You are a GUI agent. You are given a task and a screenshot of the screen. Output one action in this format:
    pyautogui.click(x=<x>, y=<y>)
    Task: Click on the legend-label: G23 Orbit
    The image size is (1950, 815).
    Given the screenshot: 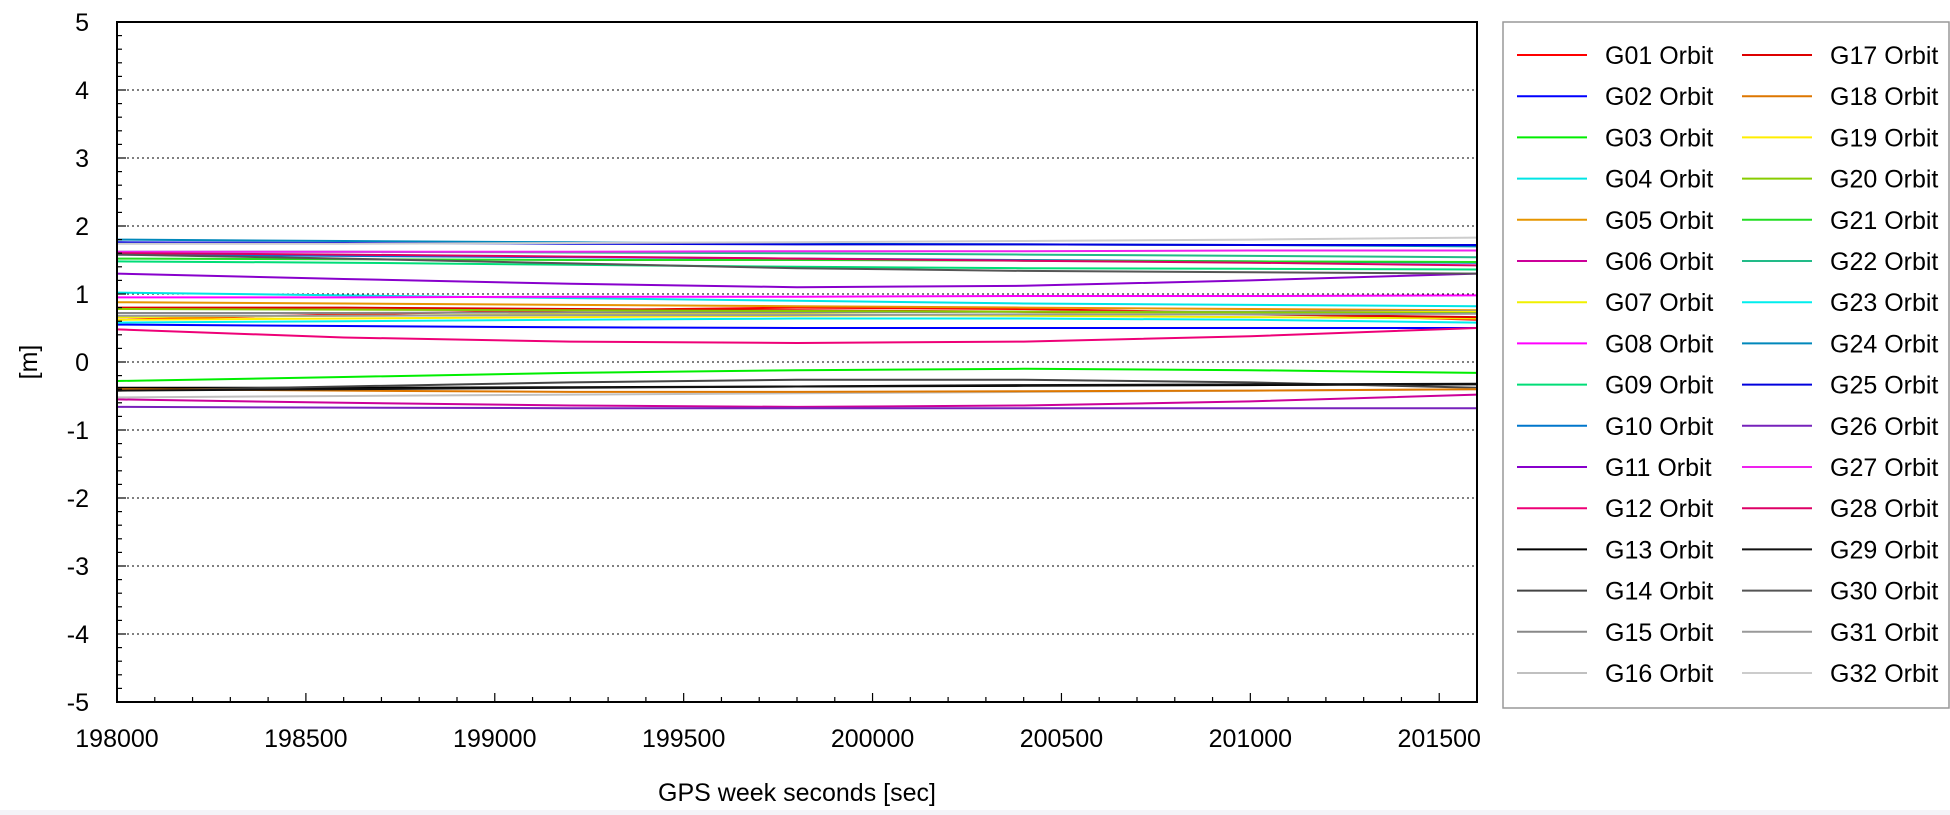 What is the action you would take?
    pyautogui.click(x=1884, y=303)
    